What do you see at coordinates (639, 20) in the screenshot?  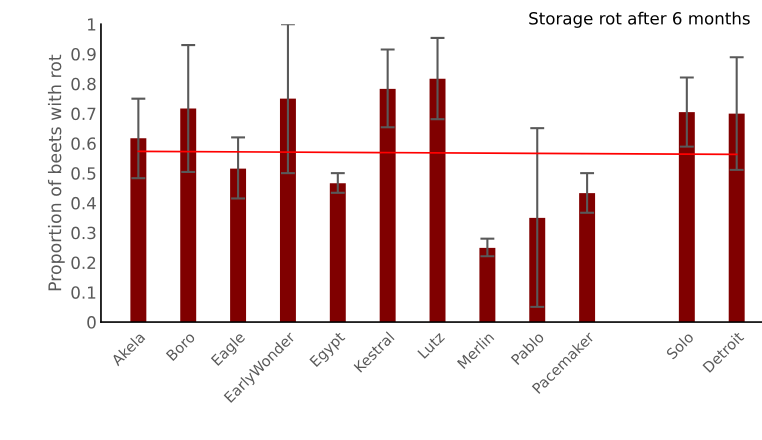 I see `chart-title: Storage rot after 6 months` at bounding box center [639, 20].